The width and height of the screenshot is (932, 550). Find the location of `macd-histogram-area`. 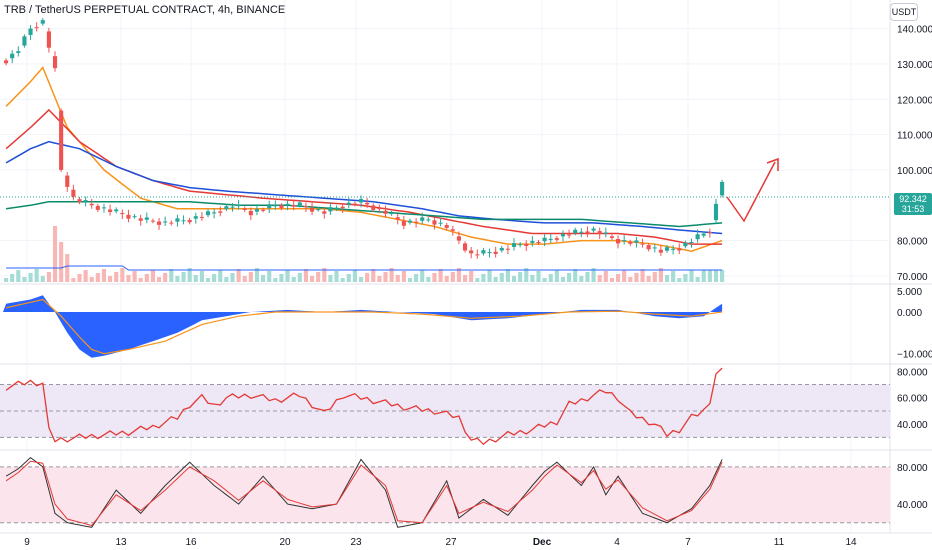

macd-histogram-area is located at coordinates (363, 326).